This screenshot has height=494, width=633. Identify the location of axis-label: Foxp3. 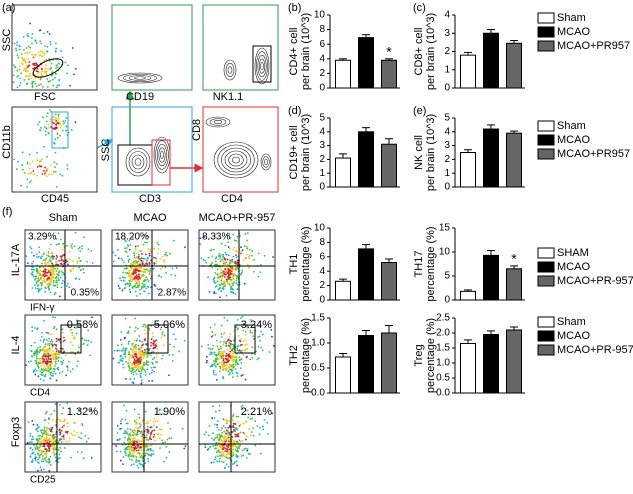
(16, 432).